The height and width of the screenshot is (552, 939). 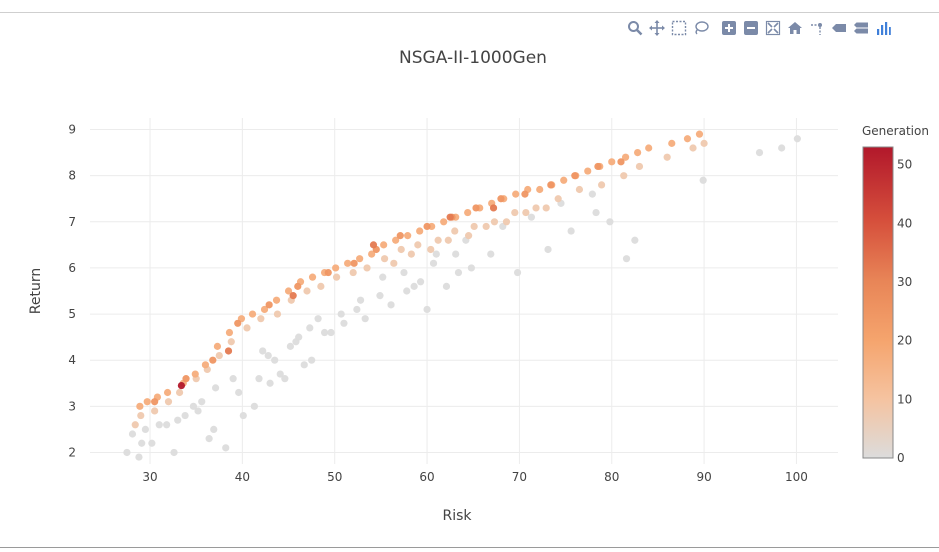 What do you see at coordinates (72, 176) in the screenshot?
I see `y-tick-label: 8` at bounding box center [72, 176].